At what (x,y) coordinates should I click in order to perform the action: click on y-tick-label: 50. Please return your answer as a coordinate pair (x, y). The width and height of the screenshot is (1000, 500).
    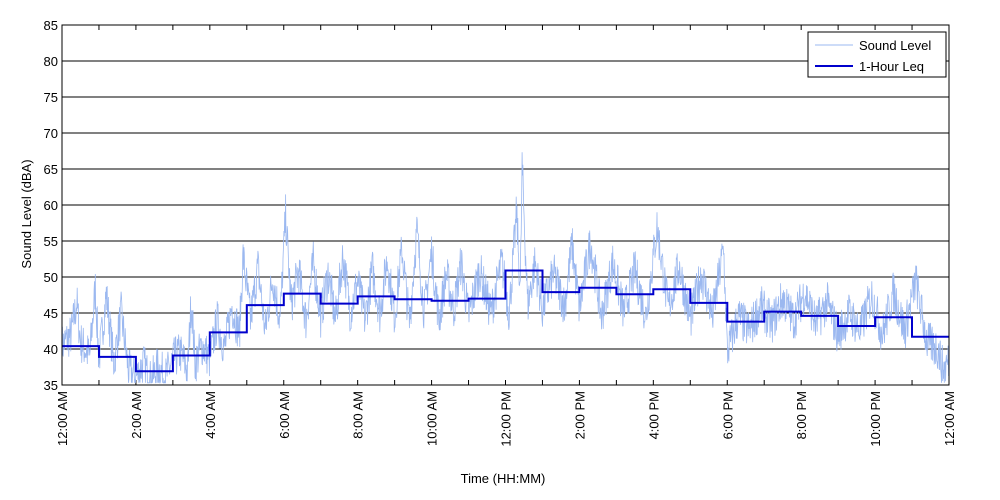
    Looking at the image, I should click on (51, 277).